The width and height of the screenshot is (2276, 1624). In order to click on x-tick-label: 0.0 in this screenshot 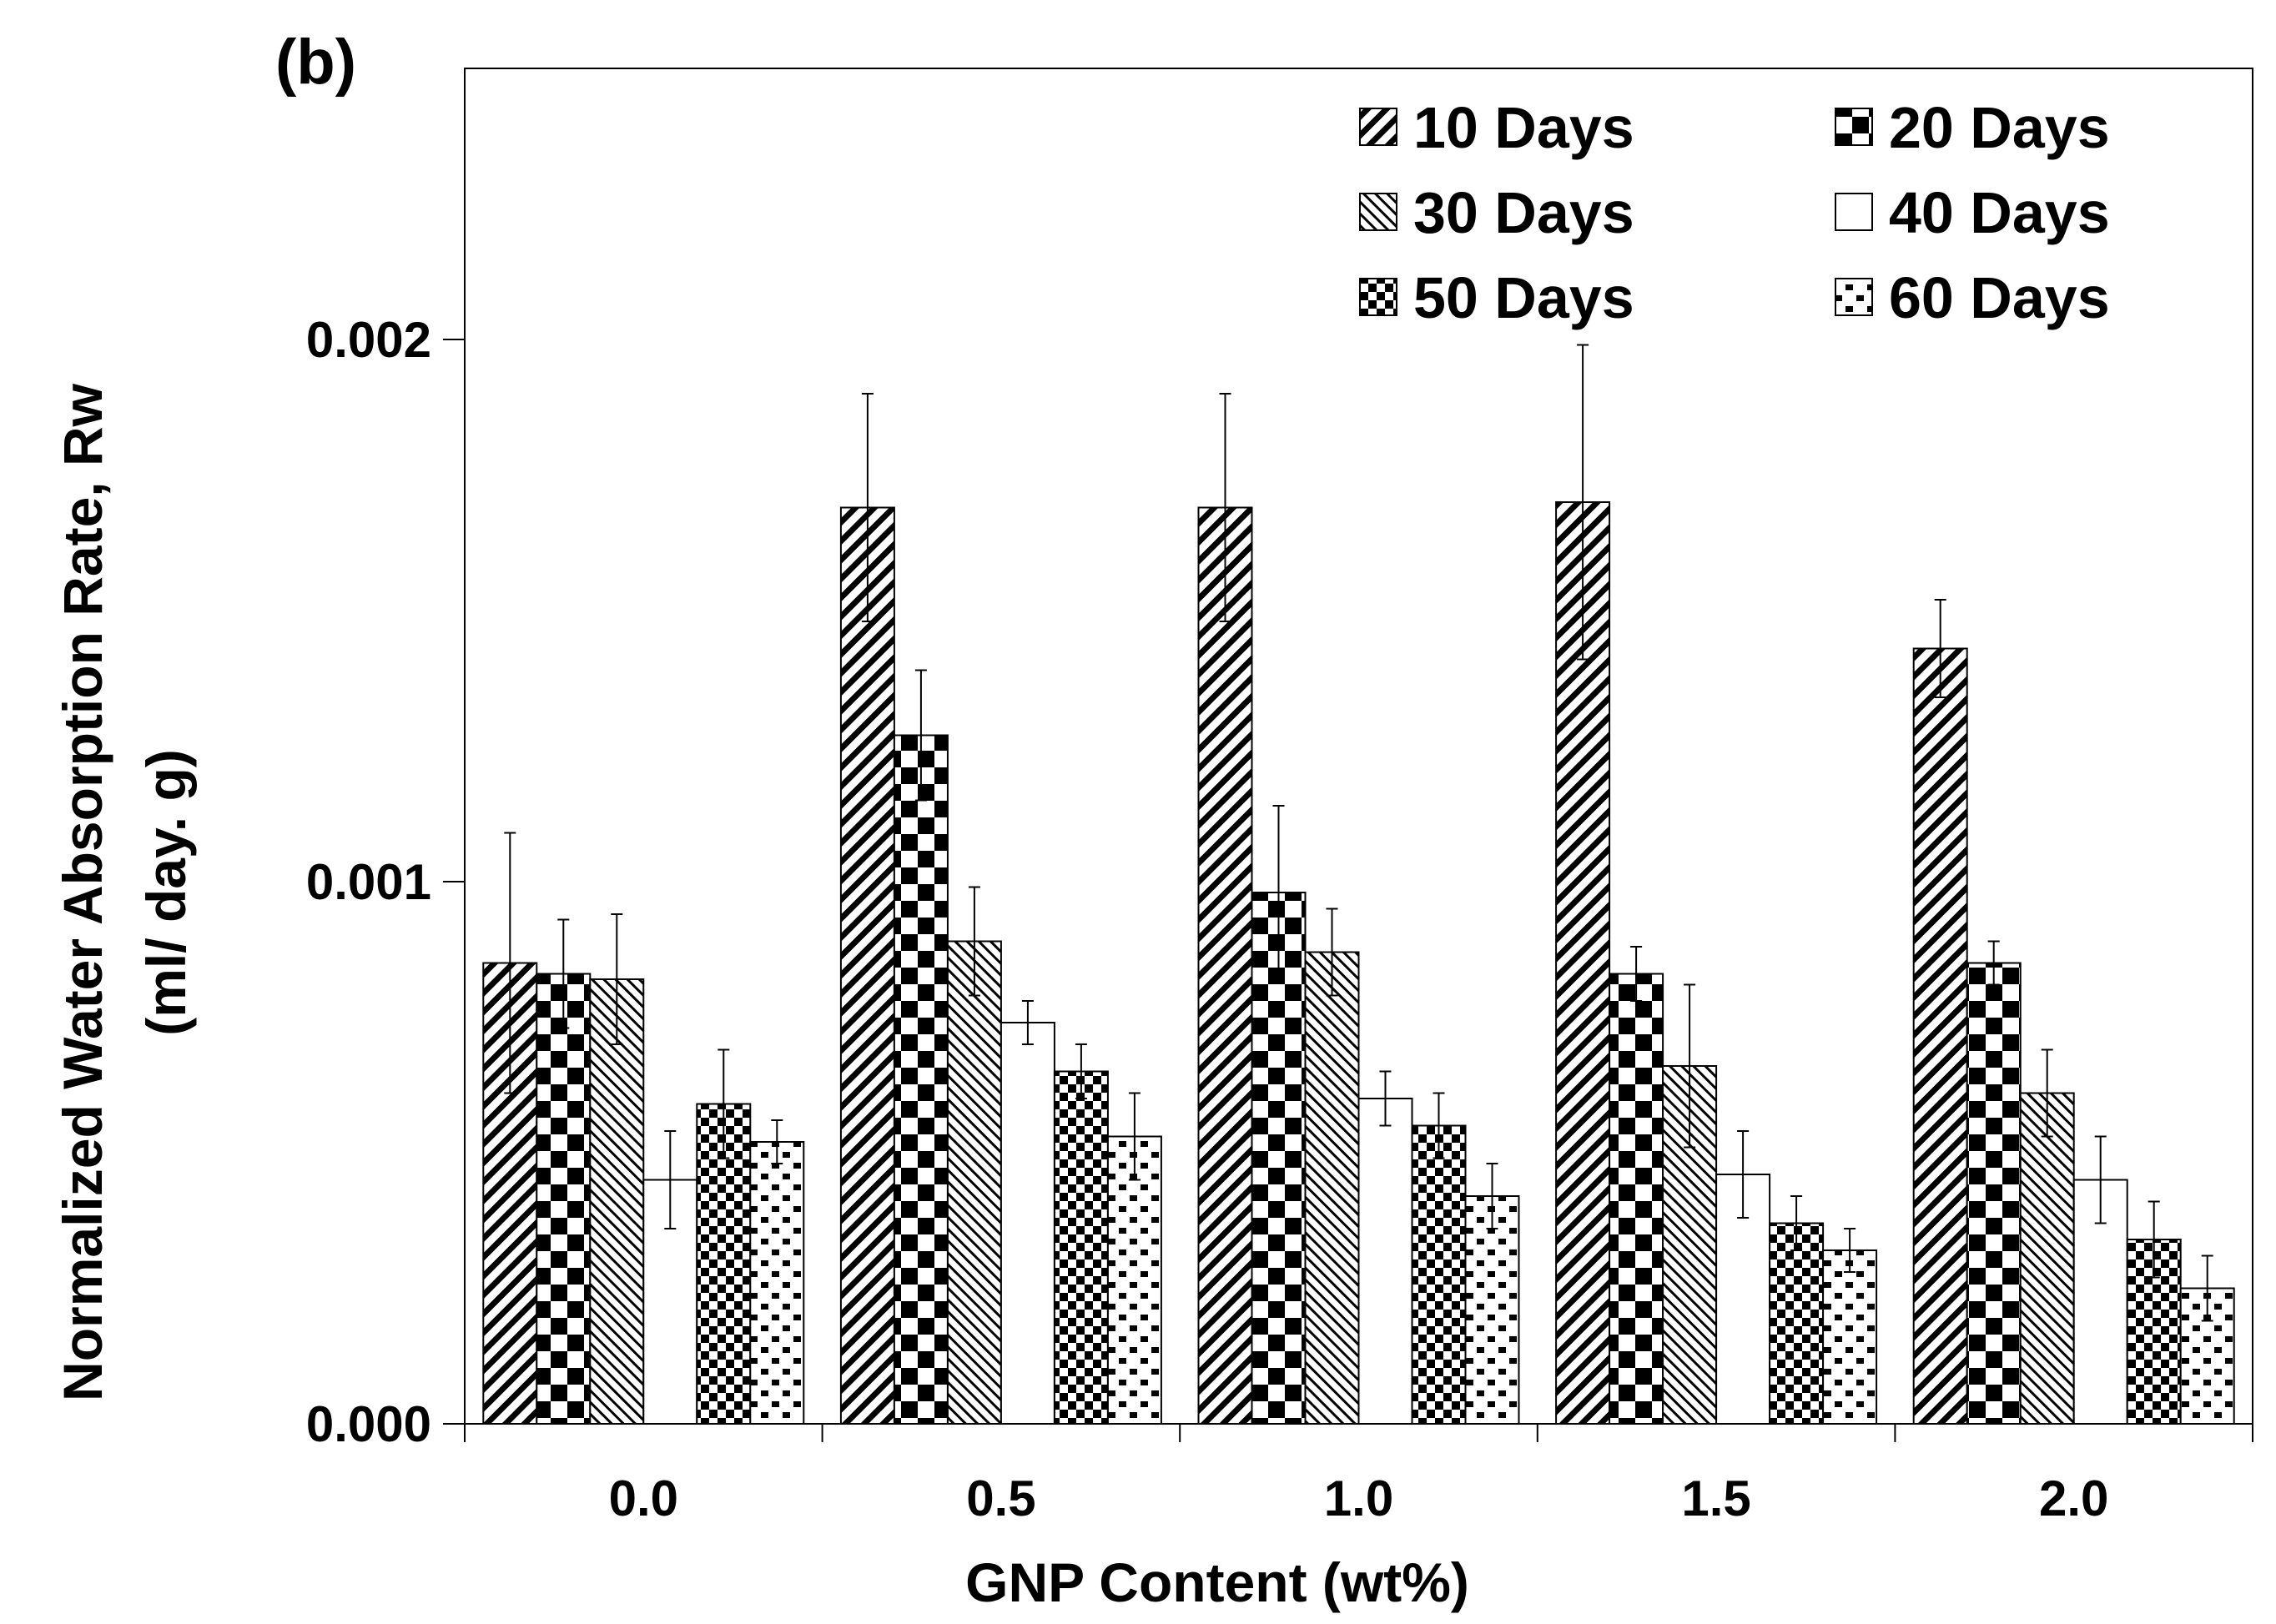, I will do `click(643, 1499)`.